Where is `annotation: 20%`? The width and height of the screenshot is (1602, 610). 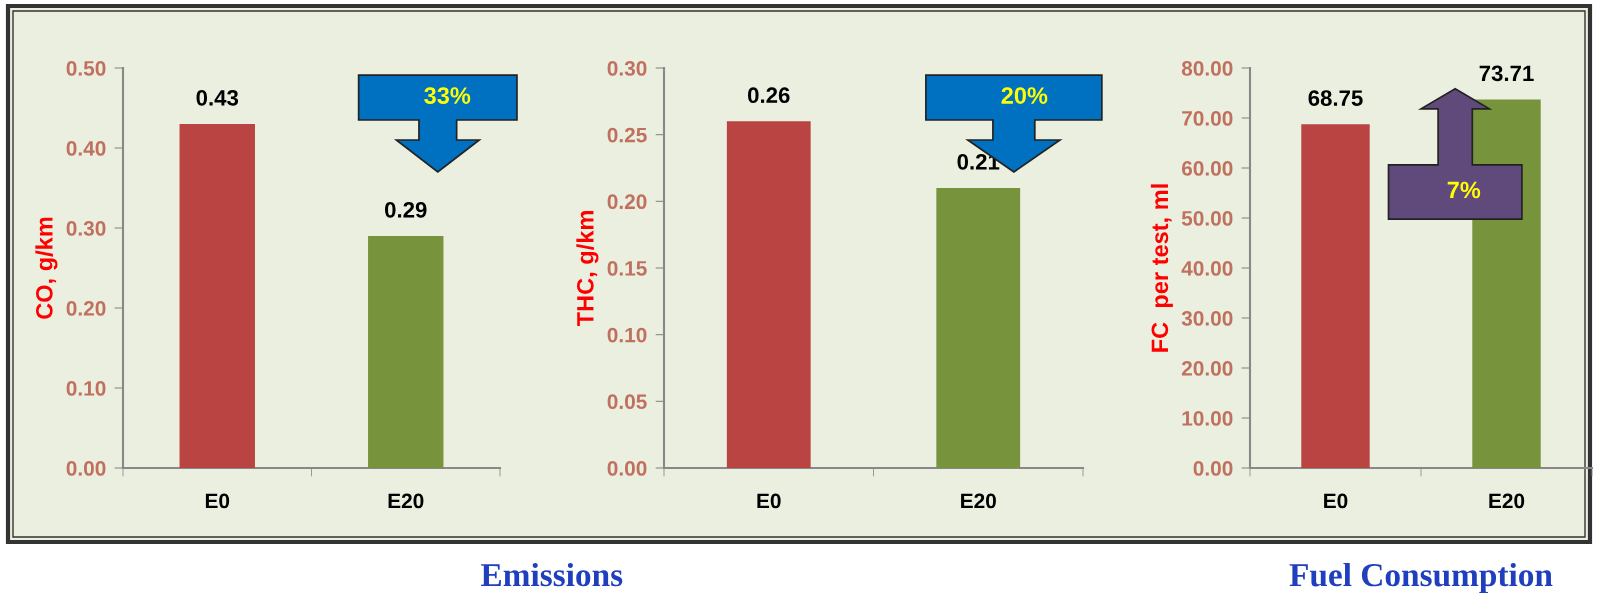
annotation: 20% is located at coordinates (1024, 95).